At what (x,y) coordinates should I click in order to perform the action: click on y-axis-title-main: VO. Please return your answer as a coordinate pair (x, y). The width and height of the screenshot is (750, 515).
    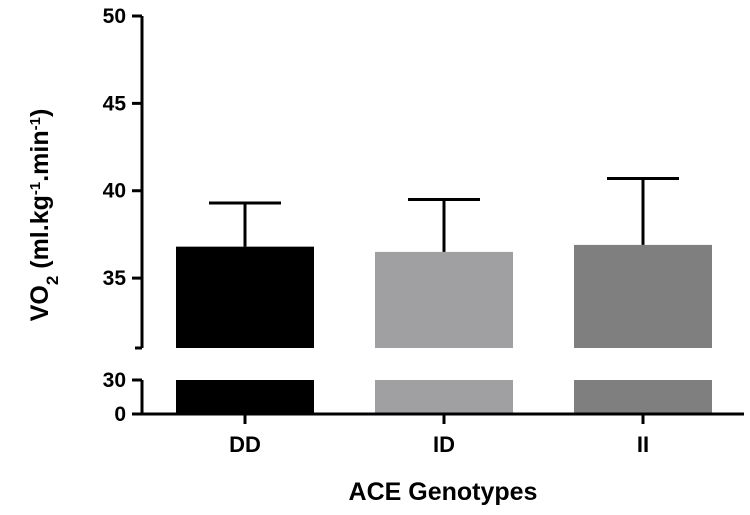
    Looking at the image, I should click on (40, 303).